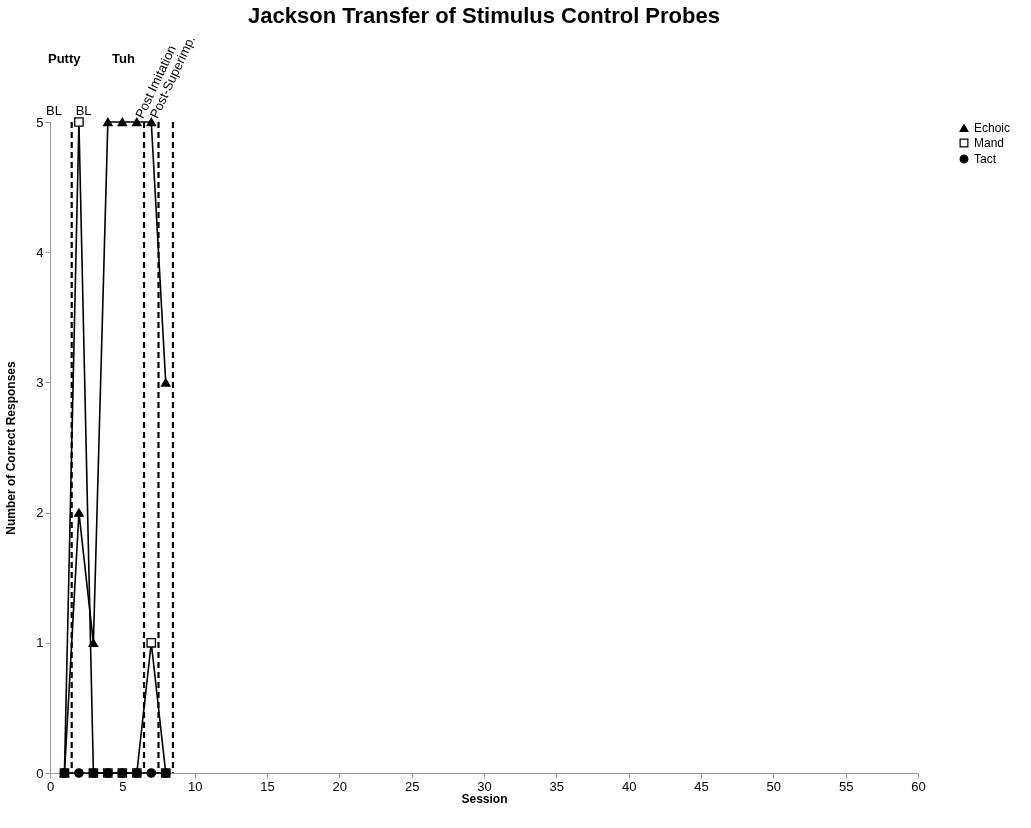 The height and width of the screenshot is (828, 1031). I want to click on y-axis-title: Number of Correct Responses, so click(11, 447).